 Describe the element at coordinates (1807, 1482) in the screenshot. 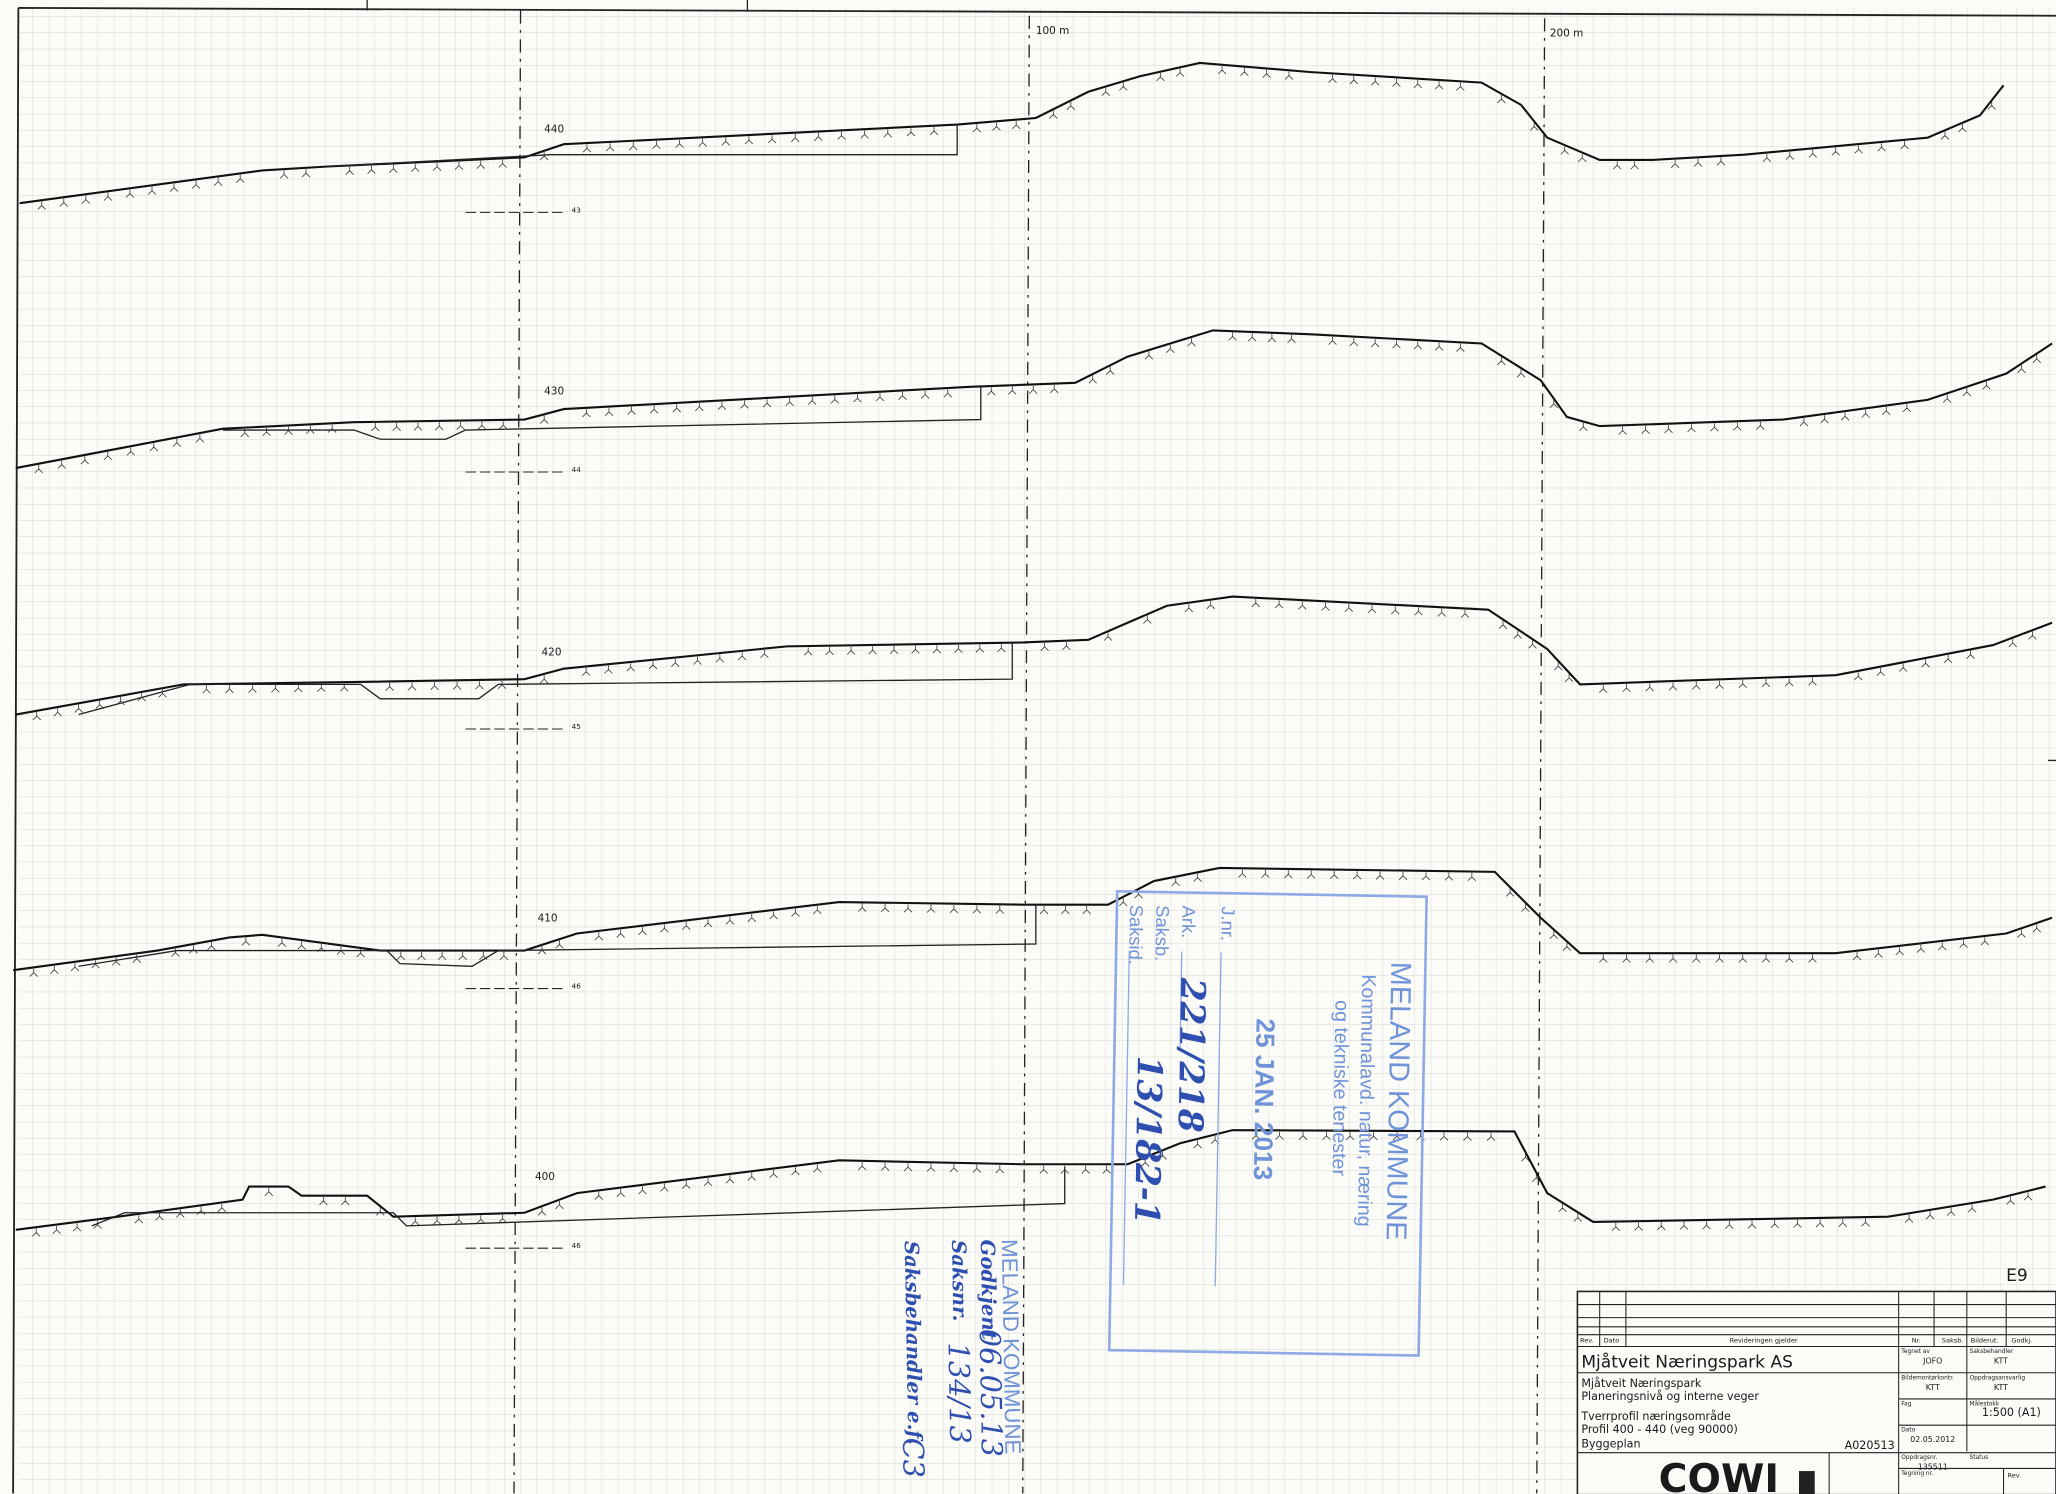

I see `logo-mark` at that location.